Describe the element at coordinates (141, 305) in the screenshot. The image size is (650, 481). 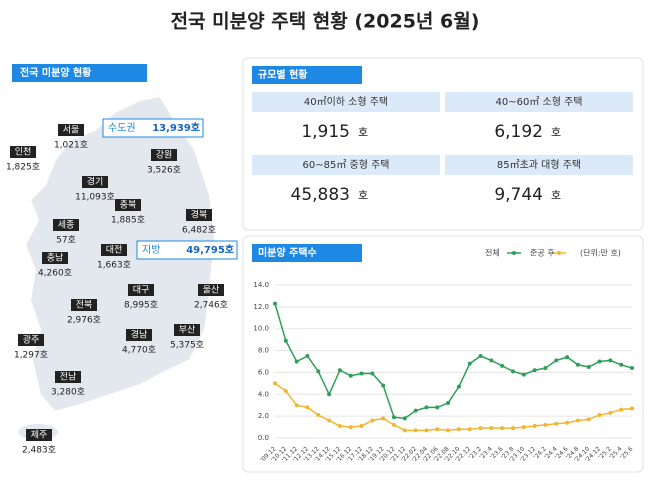
I see `region-value: 8,995호` at that location.